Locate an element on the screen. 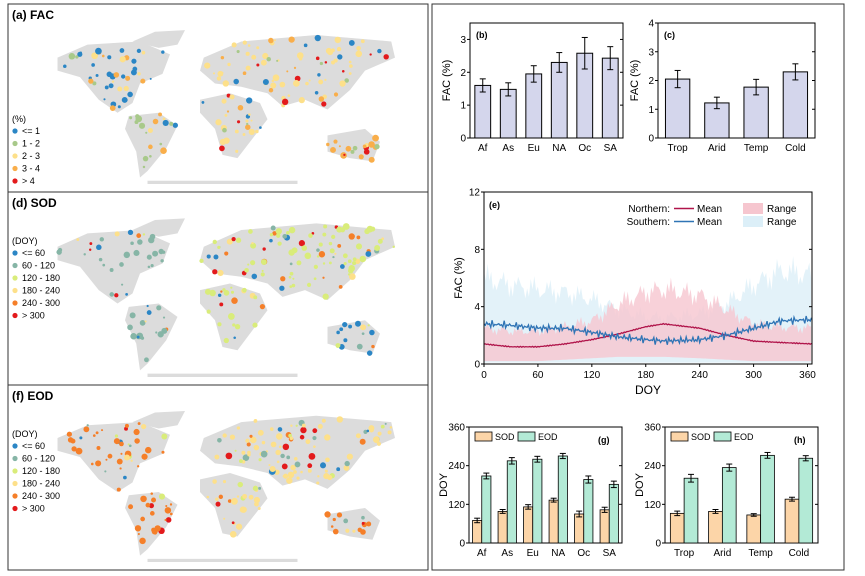 The image size is (865, 576). panel-label: (h) is located at coordinates (800, 440).